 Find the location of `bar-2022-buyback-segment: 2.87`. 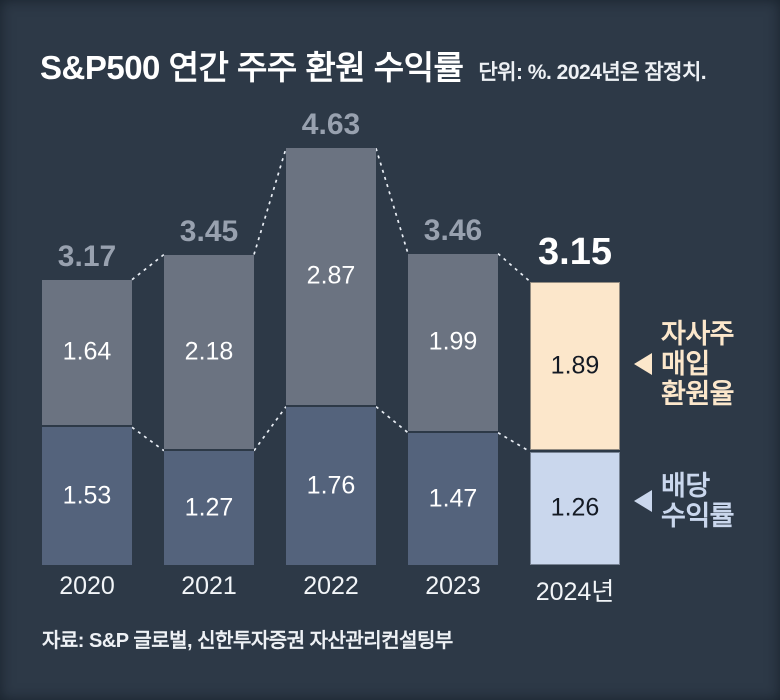

bar-2022-buyback-segment: 2.87 is located at coordinates (331, 277).